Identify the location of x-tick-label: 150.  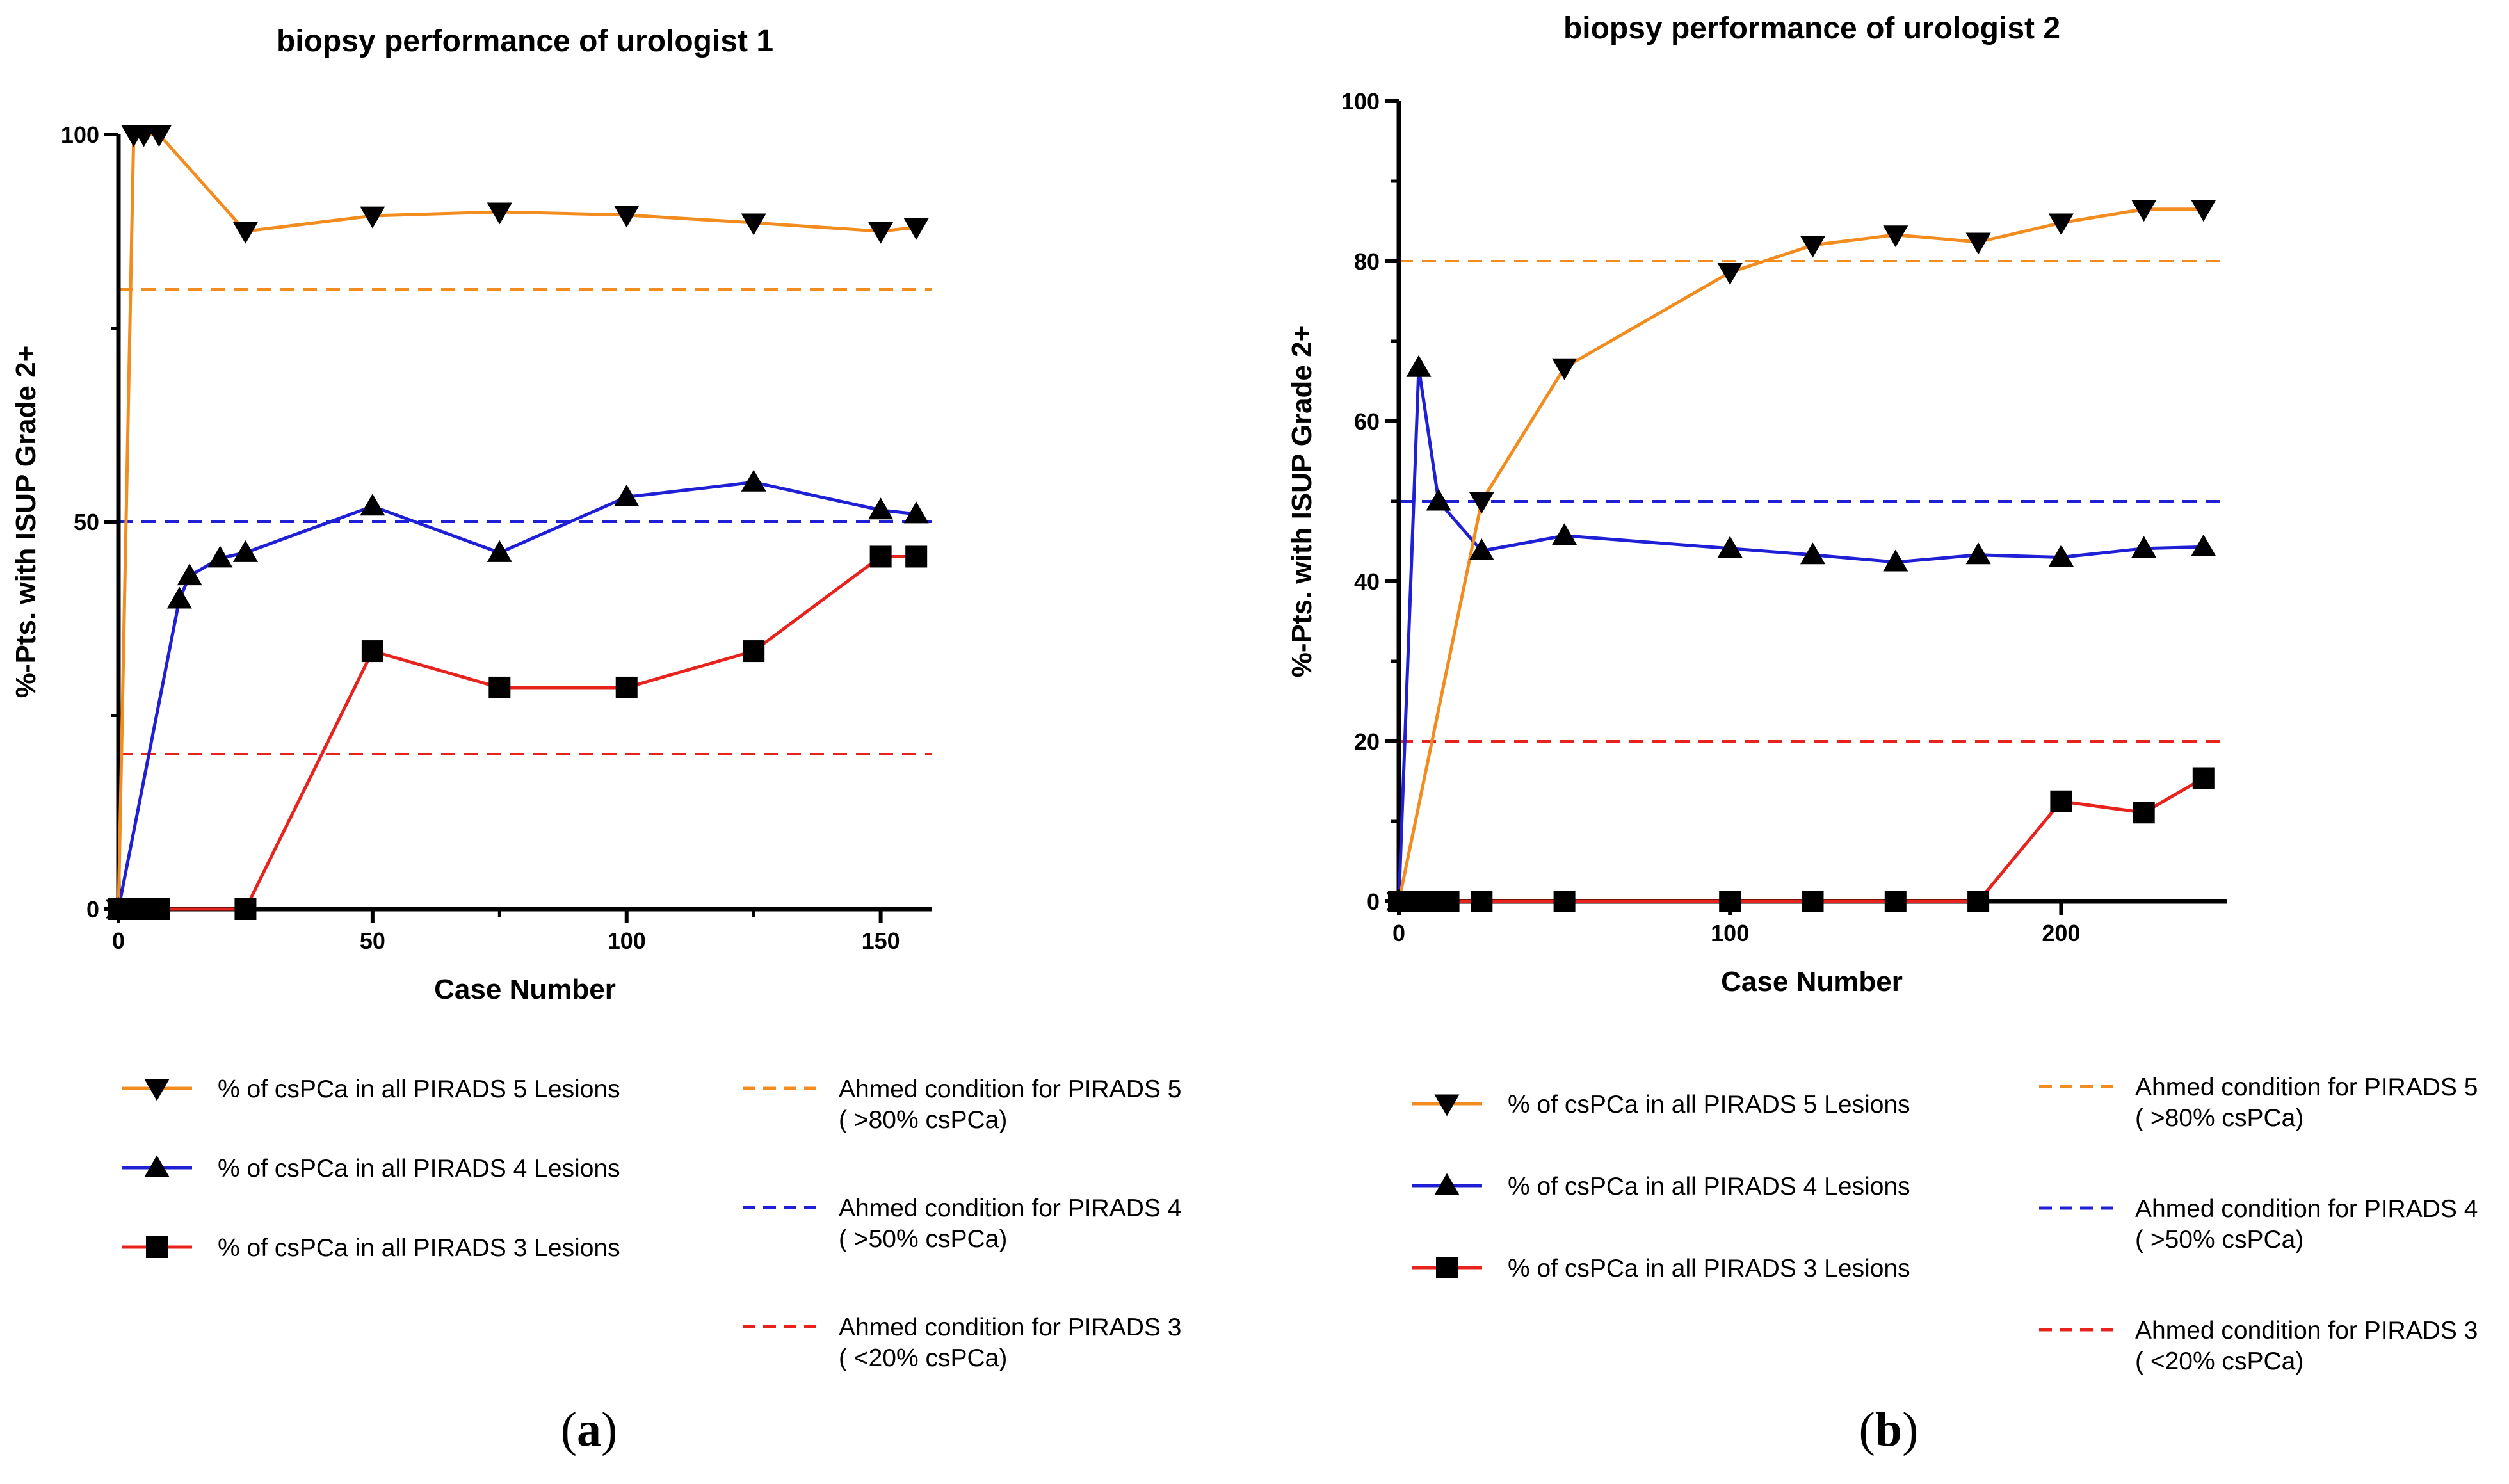
(881, 941).